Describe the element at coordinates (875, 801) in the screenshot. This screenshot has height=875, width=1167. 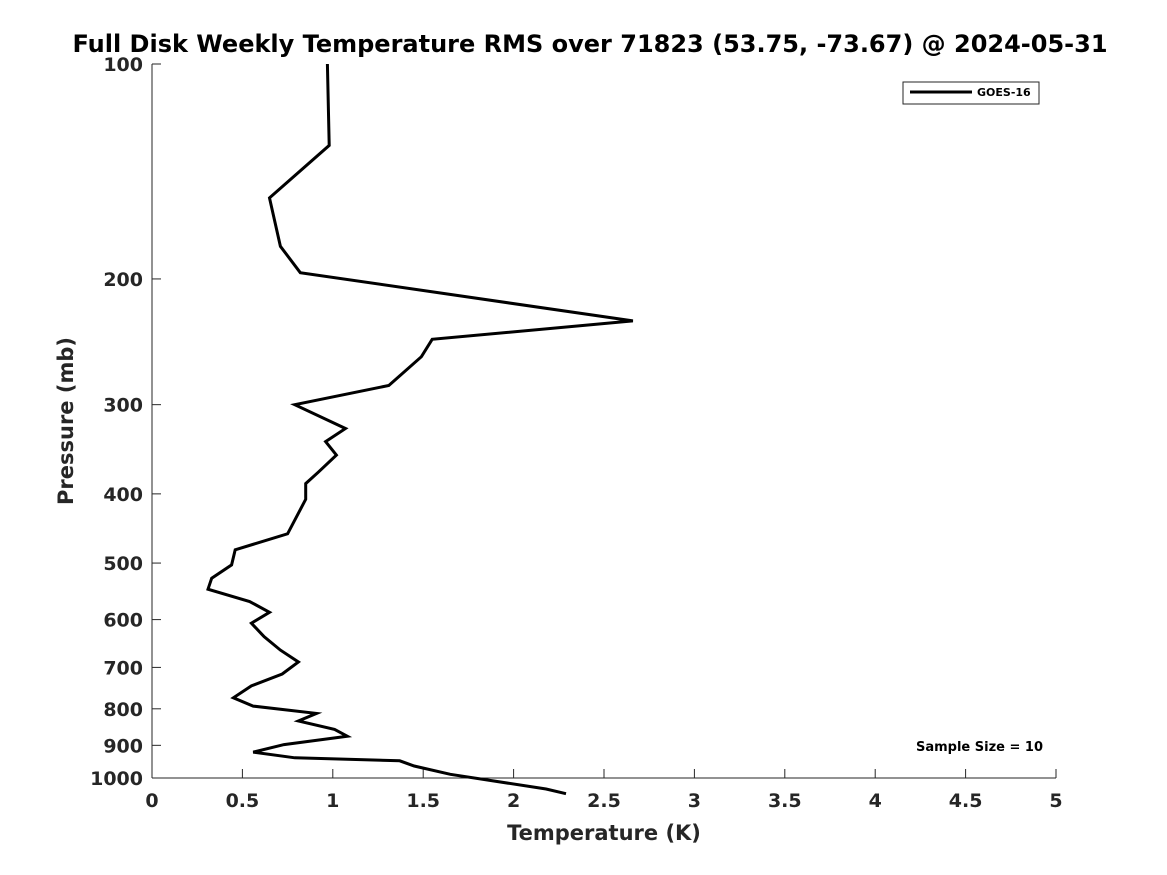
I see `x-tick-label: 4` at that location.